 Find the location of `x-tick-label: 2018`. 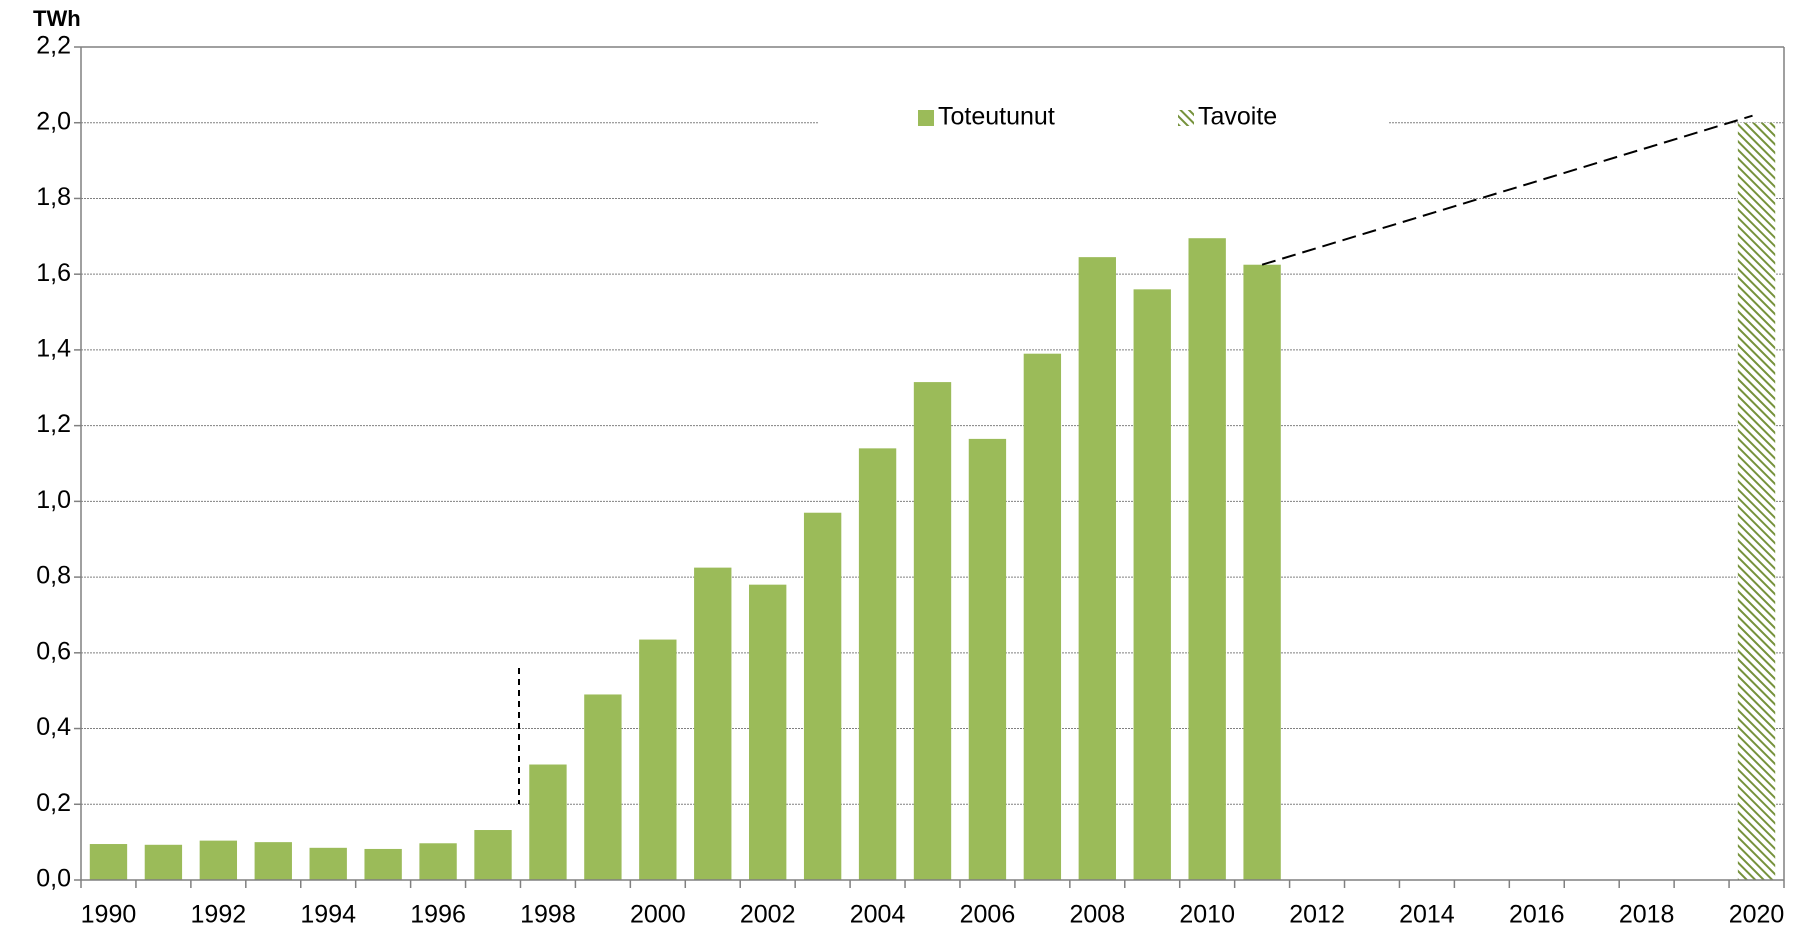

x-tick-label: 2018 is located at coordinates (1647, 914).